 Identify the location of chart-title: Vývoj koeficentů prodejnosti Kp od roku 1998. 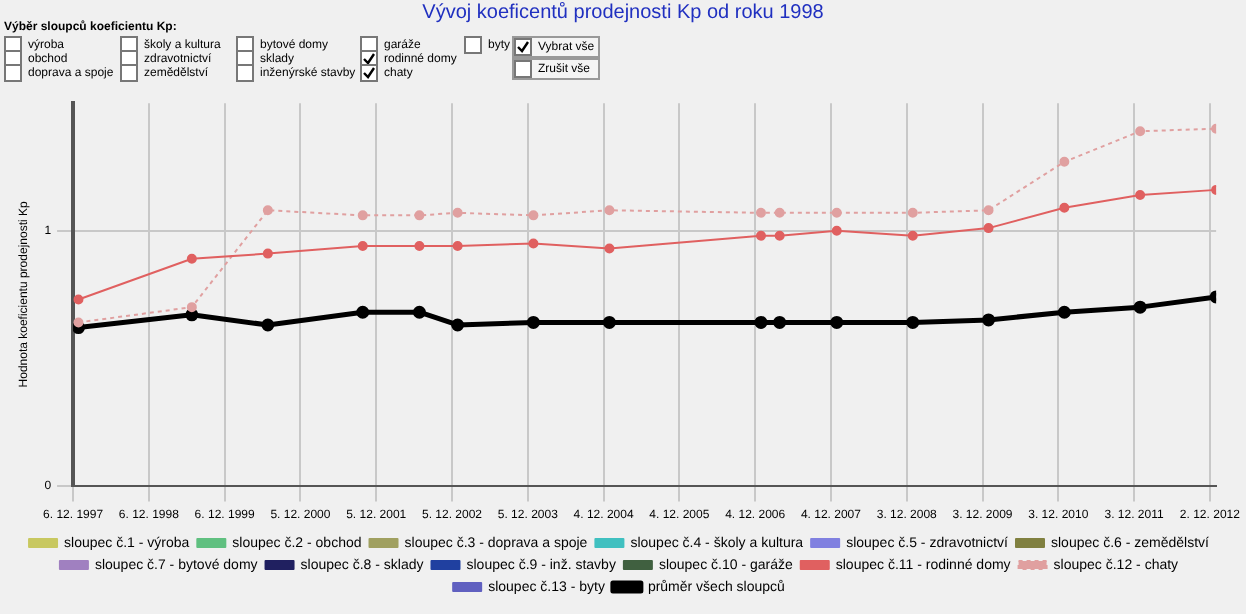
(623, 13).